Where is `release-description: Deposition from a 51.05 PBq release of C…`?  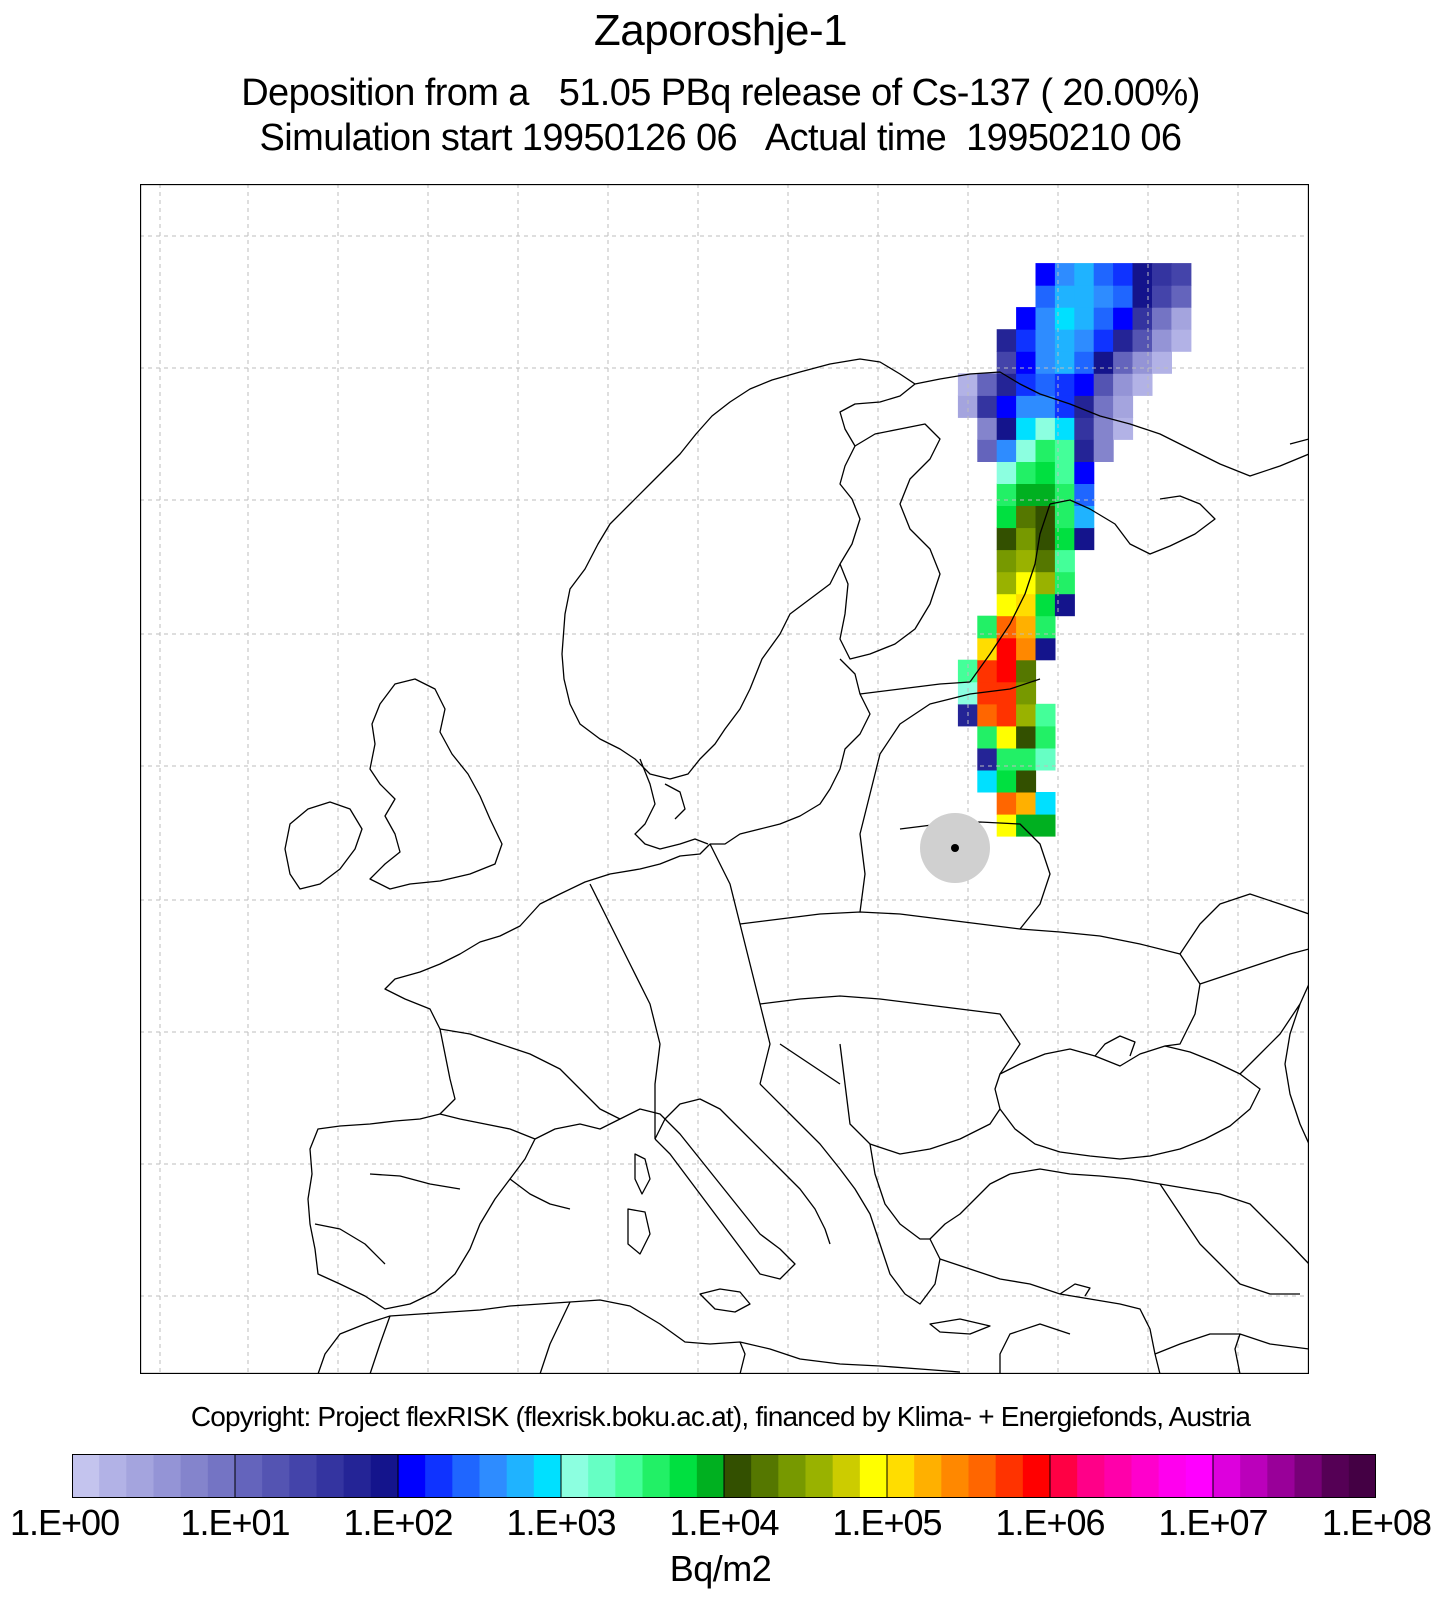 release-description: Deposition from a 51.05 PBq release of C… is located at coordinates (720, 93).